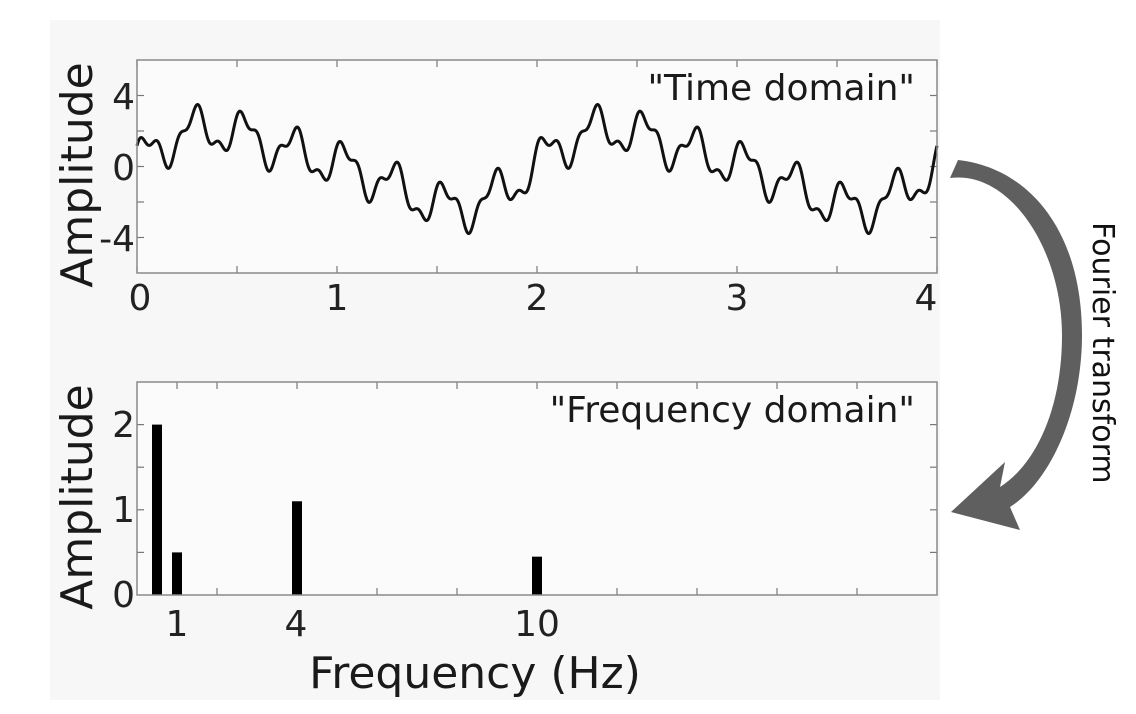  What do you see at coordinates (77, 174) in the screenshot?
I see `time-ylabel: Amplitude` at bounding box center [77, 174].